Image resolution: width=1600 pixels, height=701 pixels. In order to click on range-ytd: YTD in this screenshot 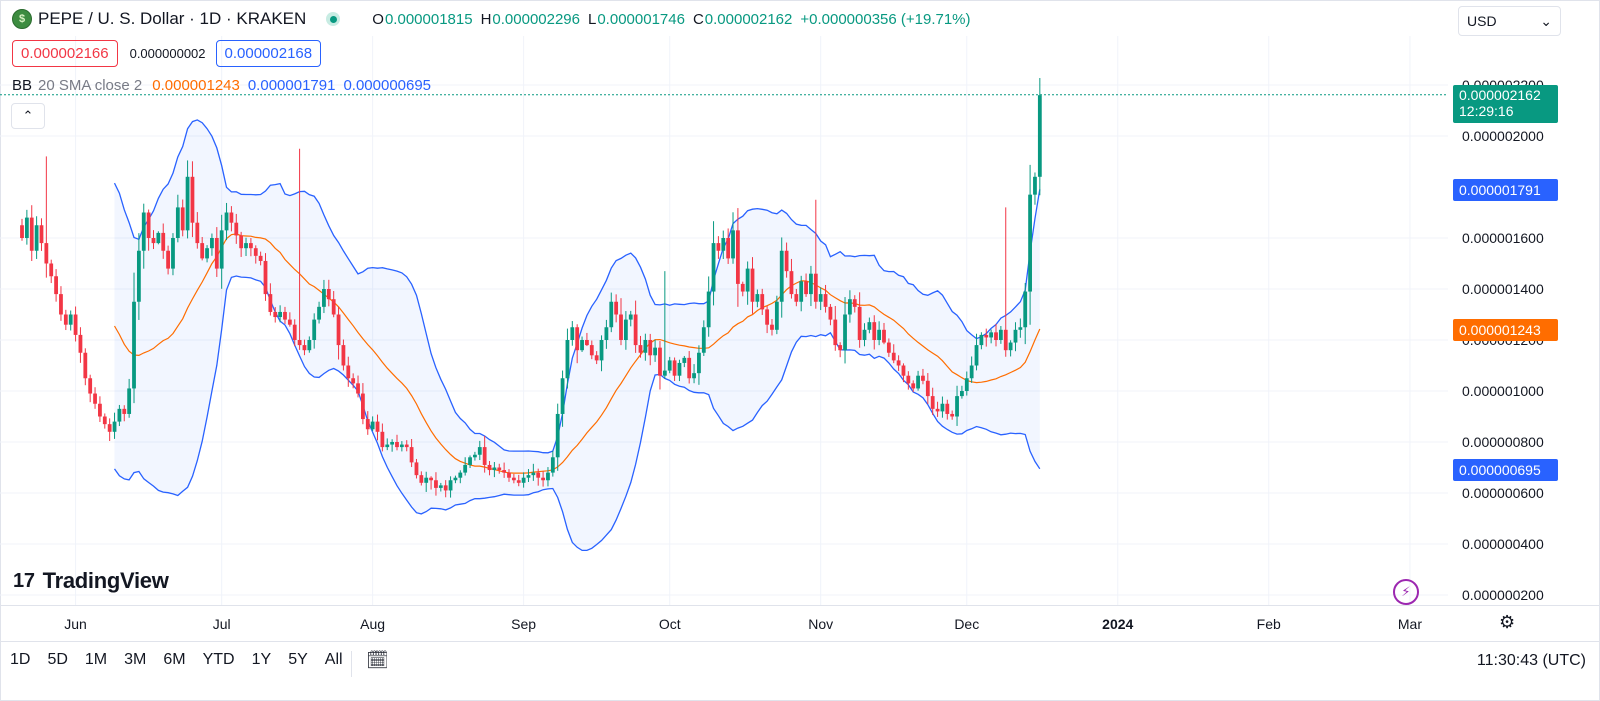, I will do `click(218, 659)`.